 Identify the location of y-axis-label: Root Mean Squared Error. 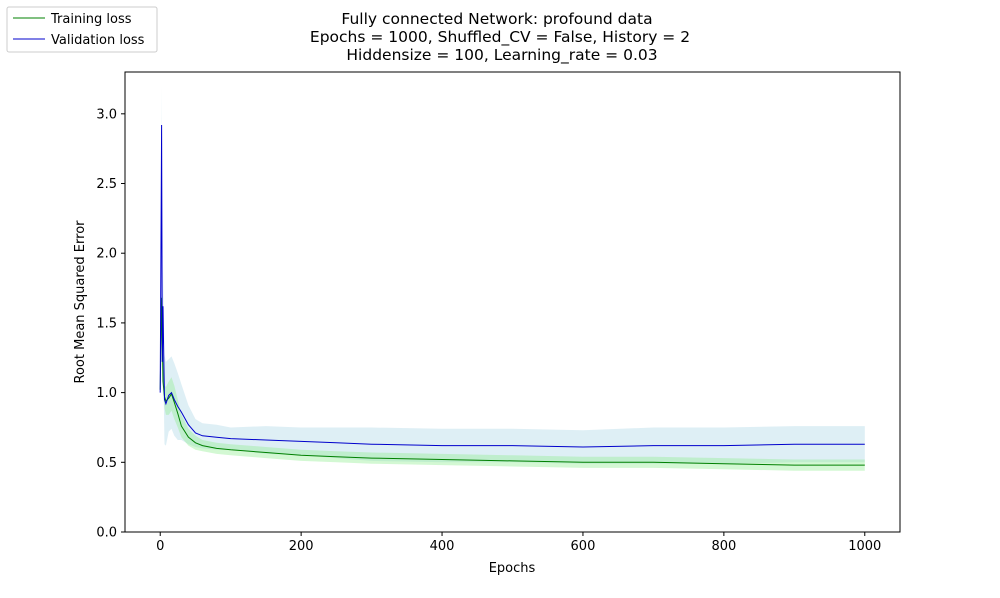
(80, 302).